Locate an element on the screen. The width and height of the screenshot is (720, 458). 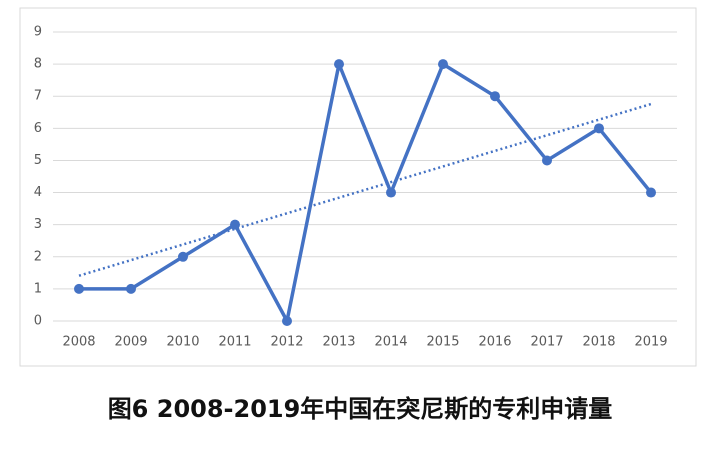
x-tick-label: 2017 is located at coordinates (546, 342).